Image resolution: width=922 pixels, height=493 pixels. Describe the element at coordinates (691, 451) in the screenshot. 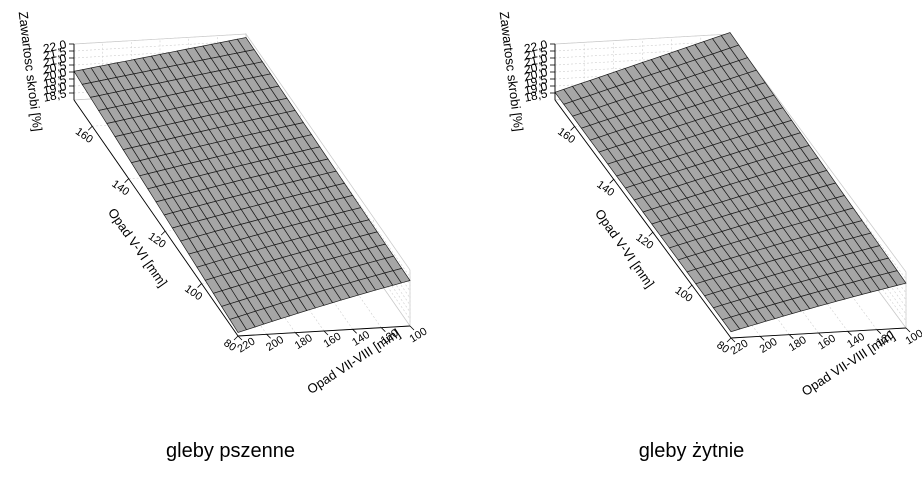

I see `chart-caption: gleby żytnie` at that location.